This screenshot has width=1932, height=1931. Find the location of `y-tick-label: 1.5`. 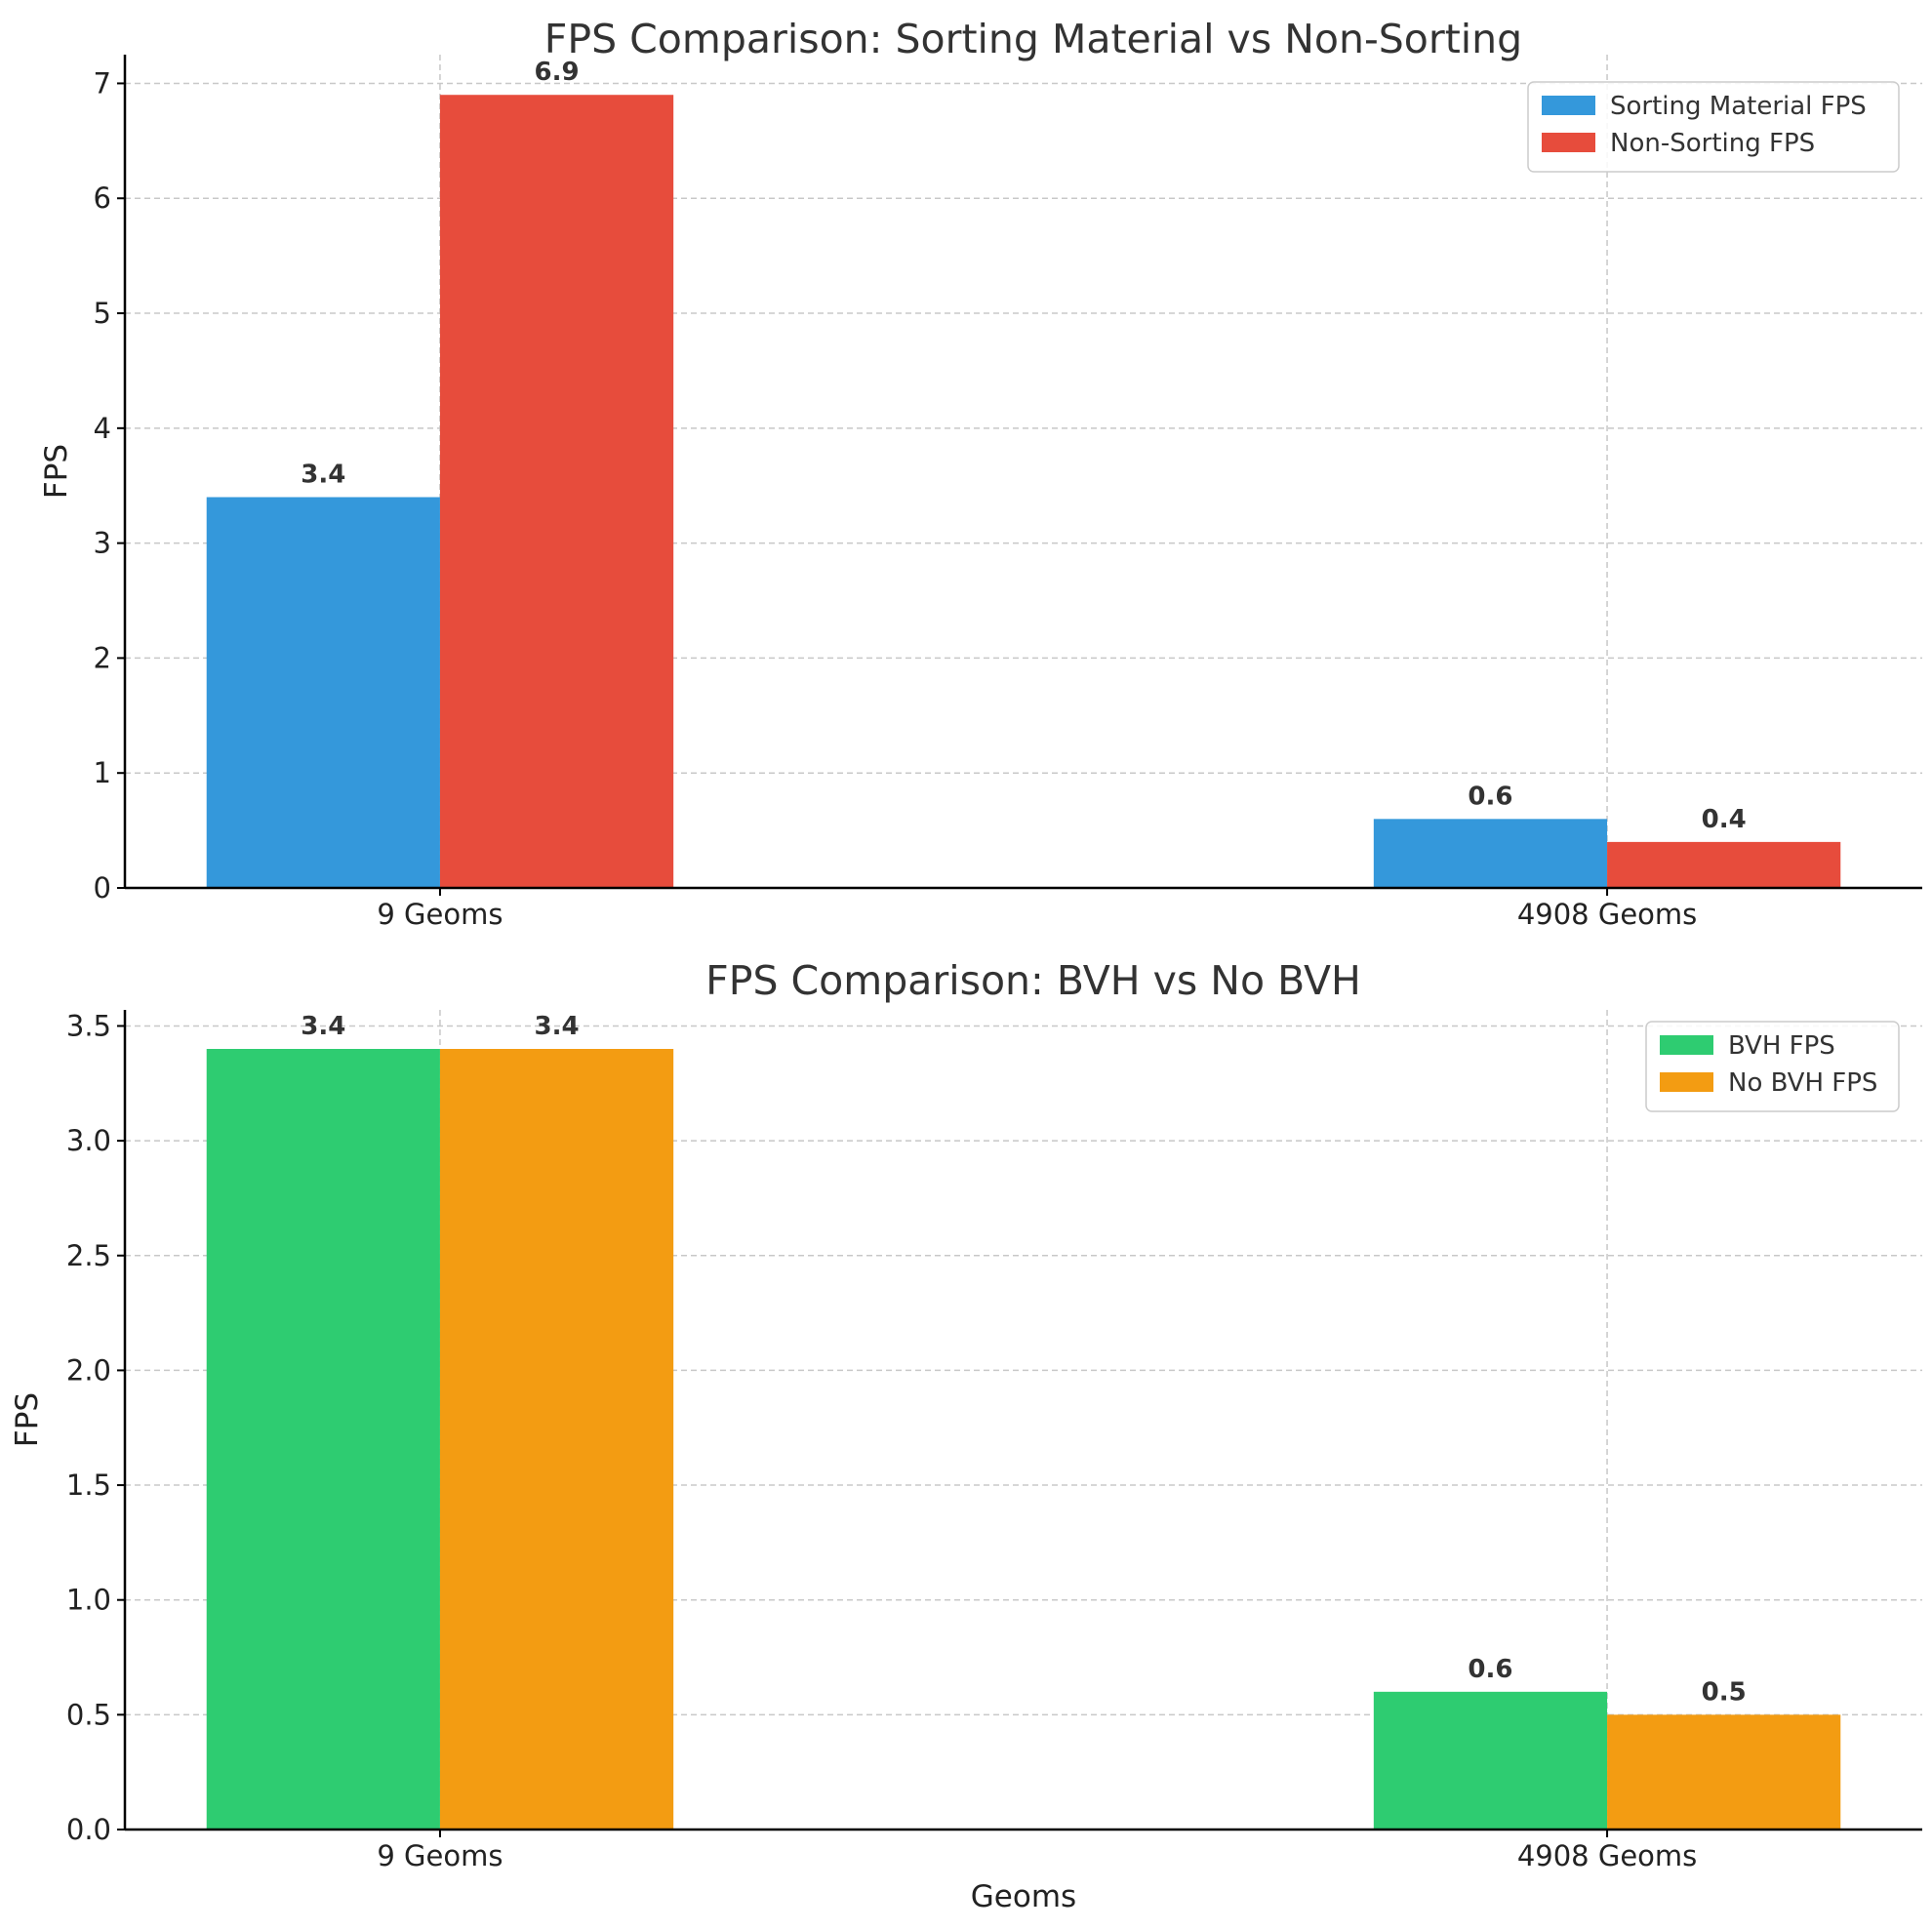

y-tick-label: 1.5 is located at coordinates (88, 1485).